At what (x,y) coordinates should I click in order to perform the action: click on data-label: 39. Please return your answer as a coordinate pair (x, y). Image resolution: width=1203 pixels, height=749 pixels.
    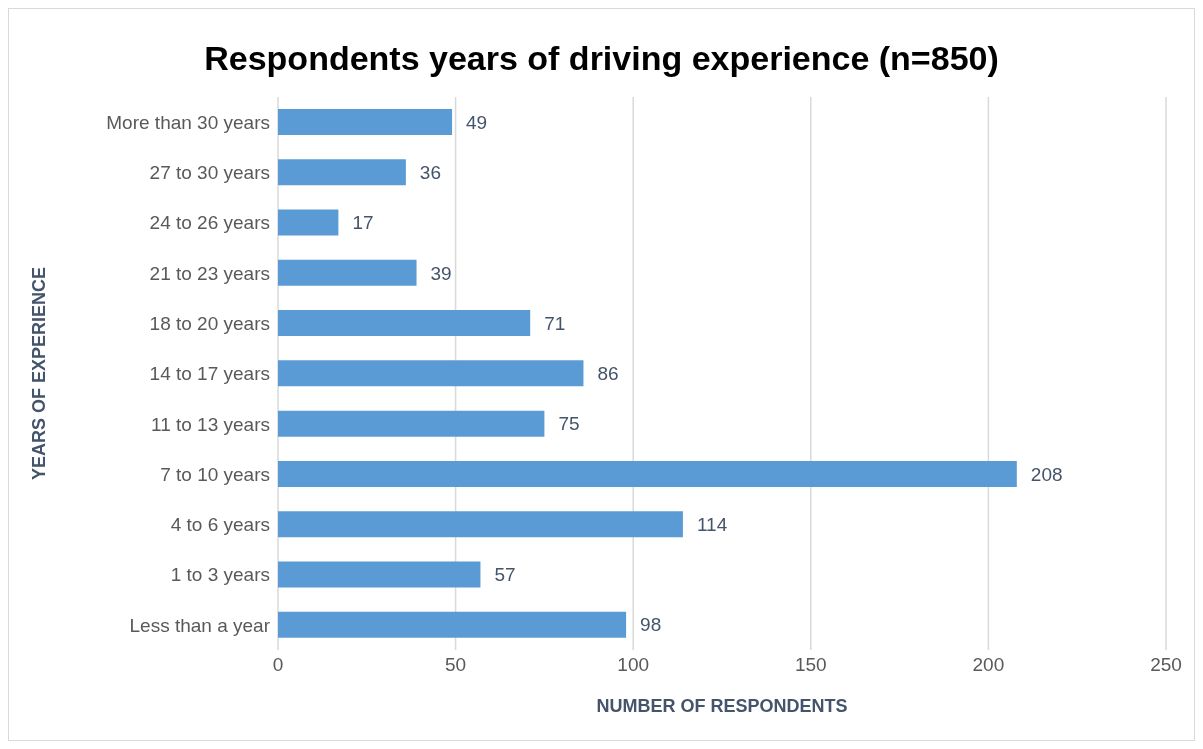
    Looking at the image, I should click on (441, 273).